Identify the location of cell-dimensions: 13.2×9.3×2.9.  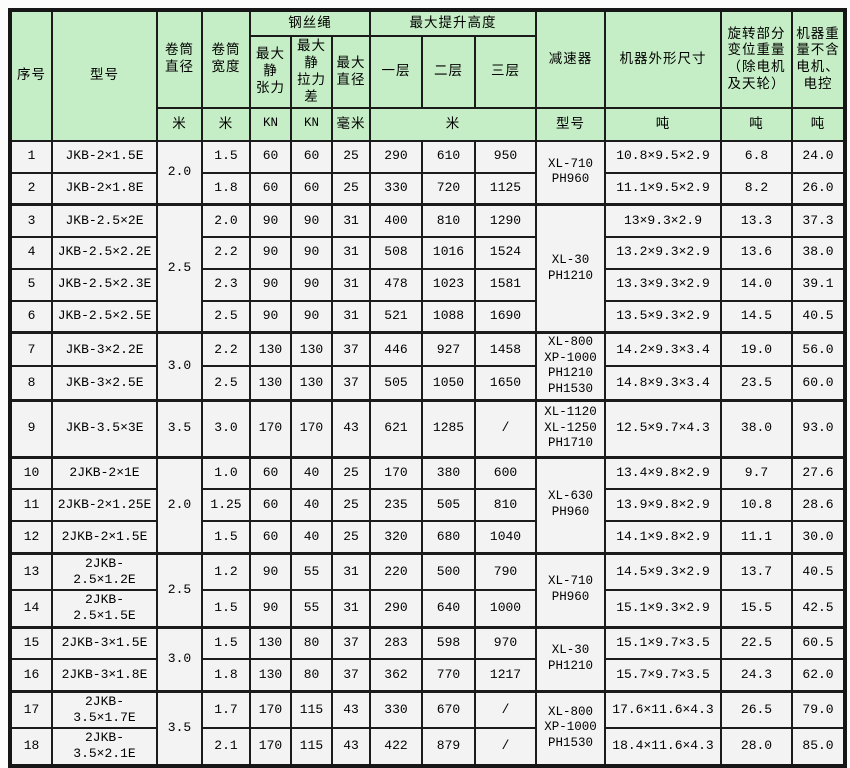
(663, 252).